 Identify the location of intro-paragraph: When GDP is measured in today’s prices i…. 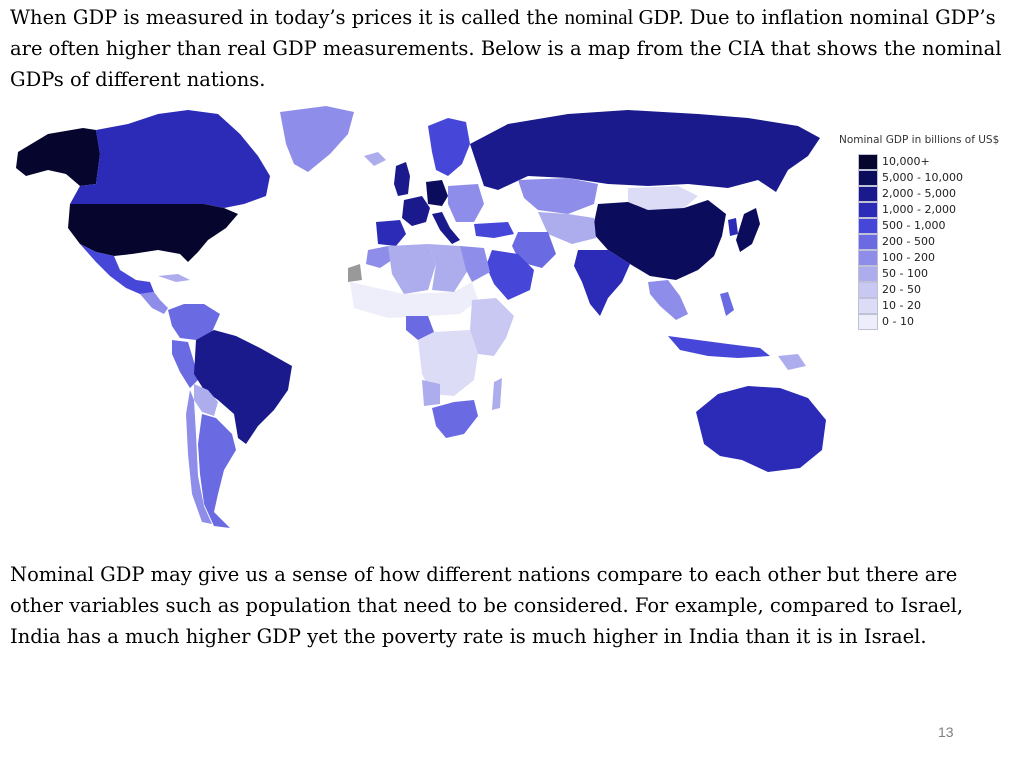
(512, 48).